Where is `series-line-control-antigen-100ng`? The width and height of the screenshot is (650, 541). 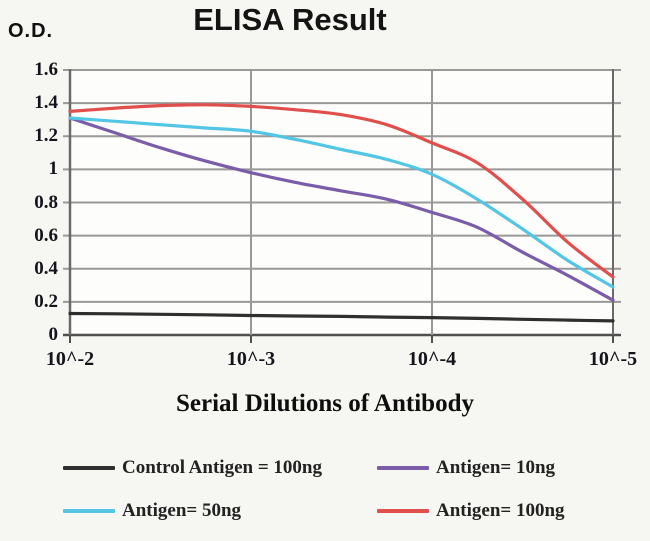
series-line-control-antigen-100ng is located at coordinates (341, 317).